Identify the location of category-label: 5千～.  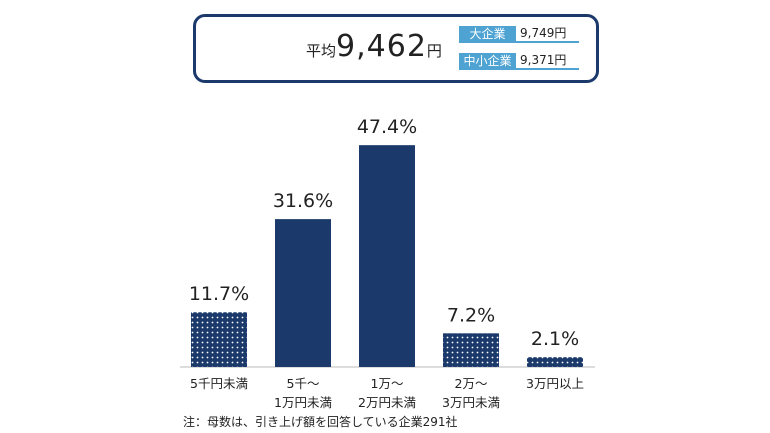
(303, 383).